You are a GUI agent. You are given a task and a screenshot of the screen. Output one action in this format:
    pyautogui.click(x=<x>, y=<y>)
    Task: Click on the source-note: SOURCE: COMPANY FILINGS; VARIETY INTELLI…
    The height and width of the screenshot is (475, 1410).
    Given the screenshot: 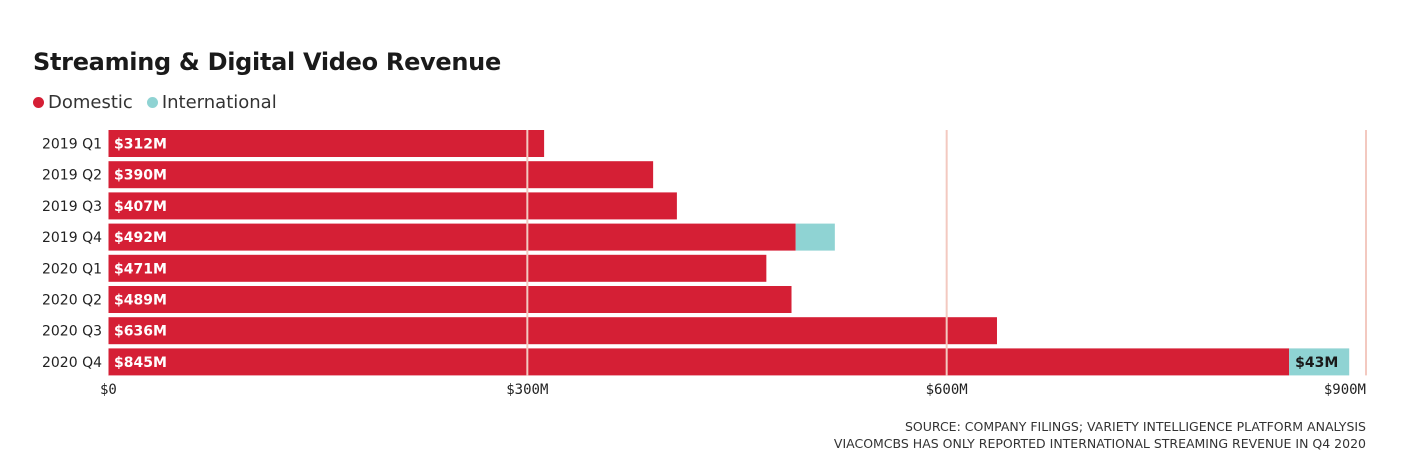 What is the action you would take?
    pyautogui.click(x=1100, y=435)
    